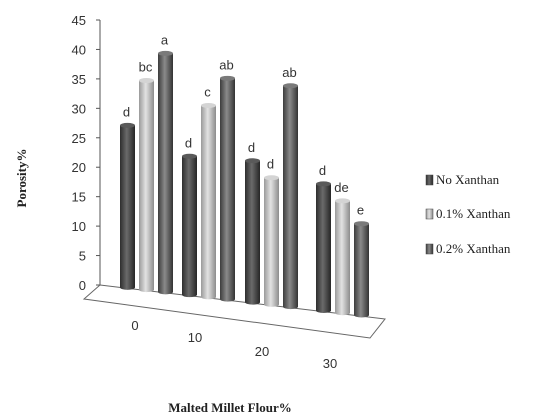  What do you see at coordinates (473, 213) in the screenshot?
I see `legend-entry: 0.1% Xanthan` at bounding box center [473, 213].